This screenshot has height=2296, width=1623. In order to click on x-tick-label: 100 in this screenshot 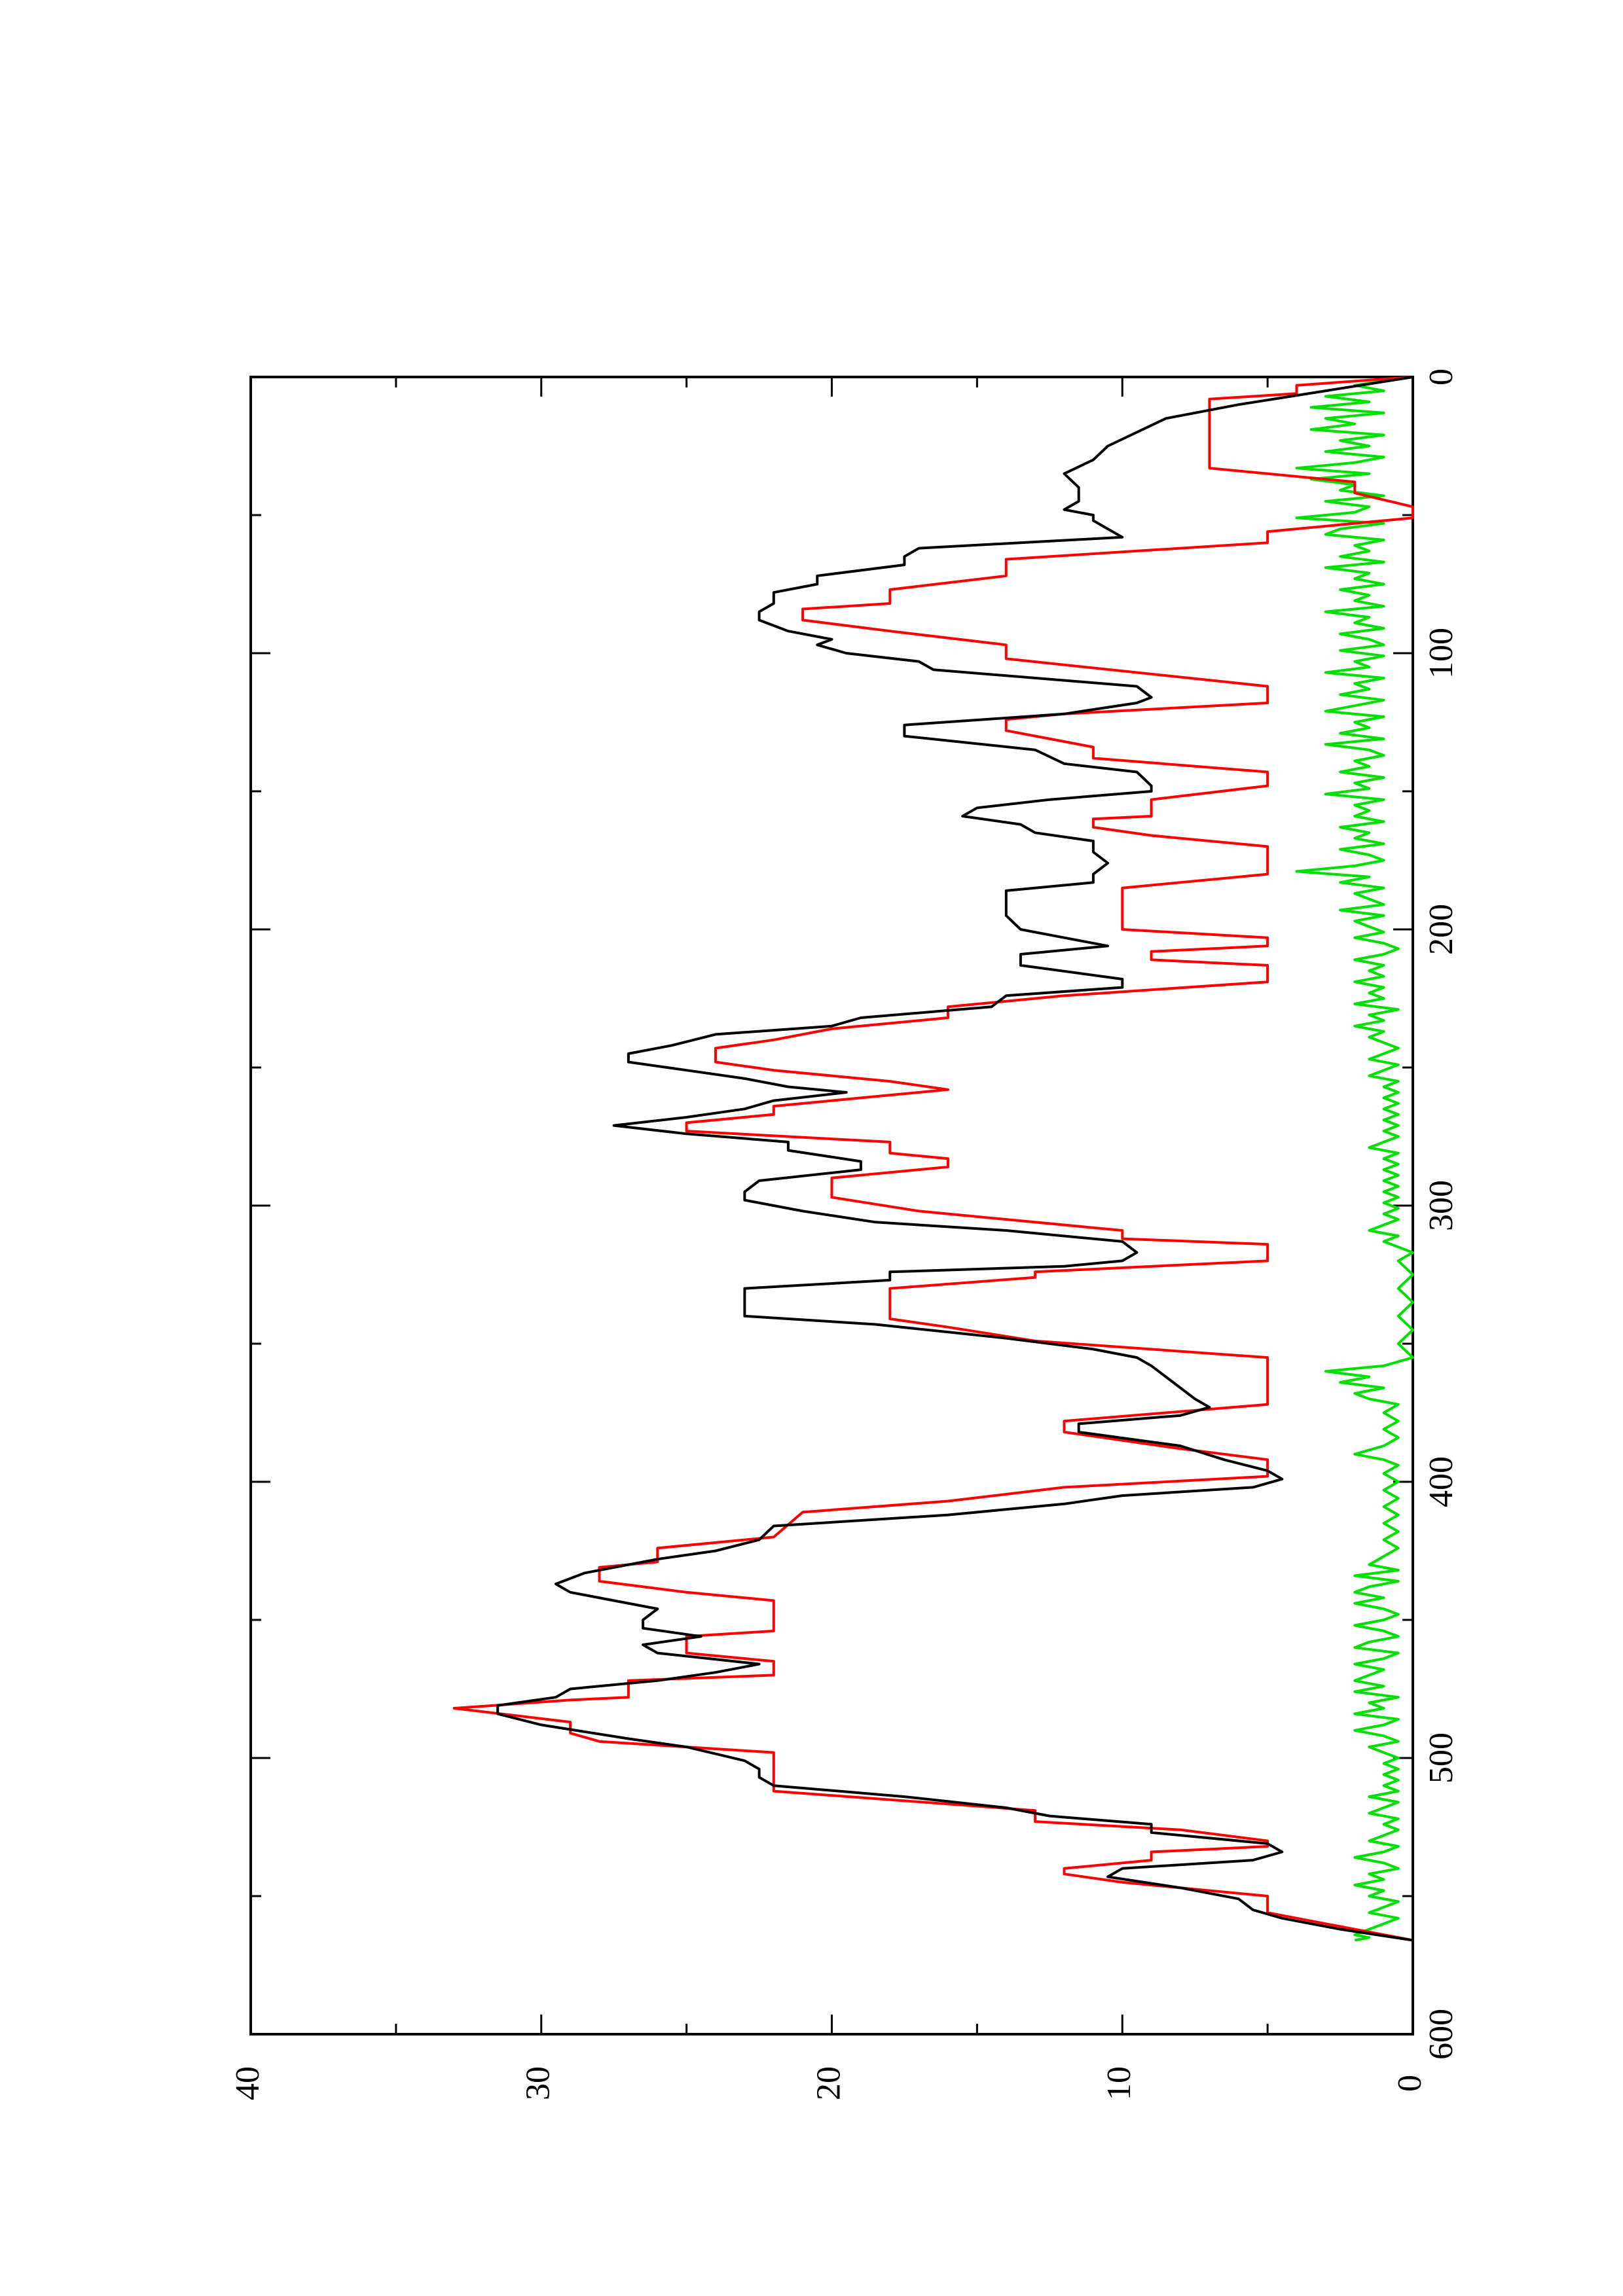, I will do `click(1441, 653)`.